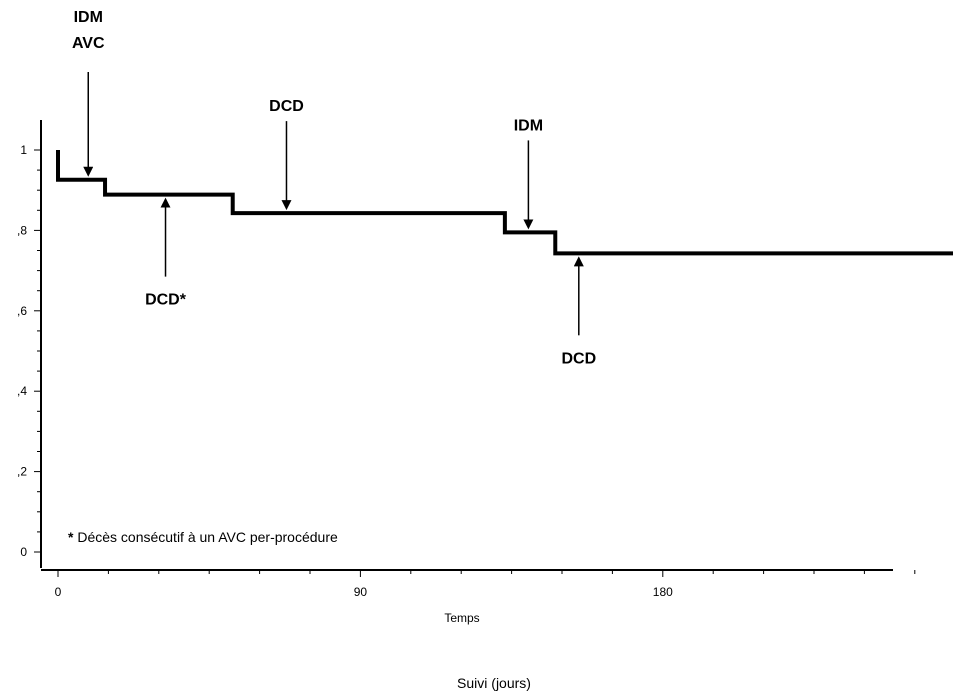 Image resolution: width=953 pixels, height=693 pixels. What do you see at coordinates (205, 537) in the screenshot?
I see `footnote-text: Décès consécutif à un AVC per-procédure` at bounding box center [205, 537].